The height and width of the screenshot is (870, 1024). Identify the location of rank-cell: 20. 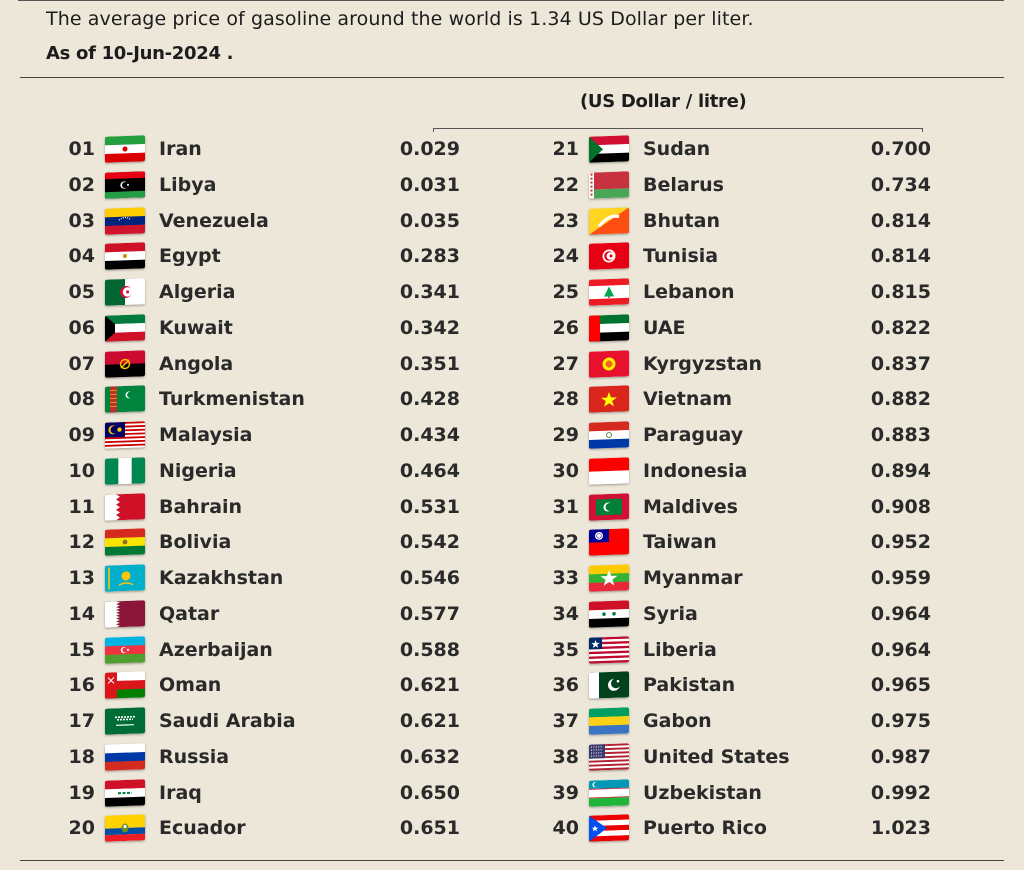
(81, 828).